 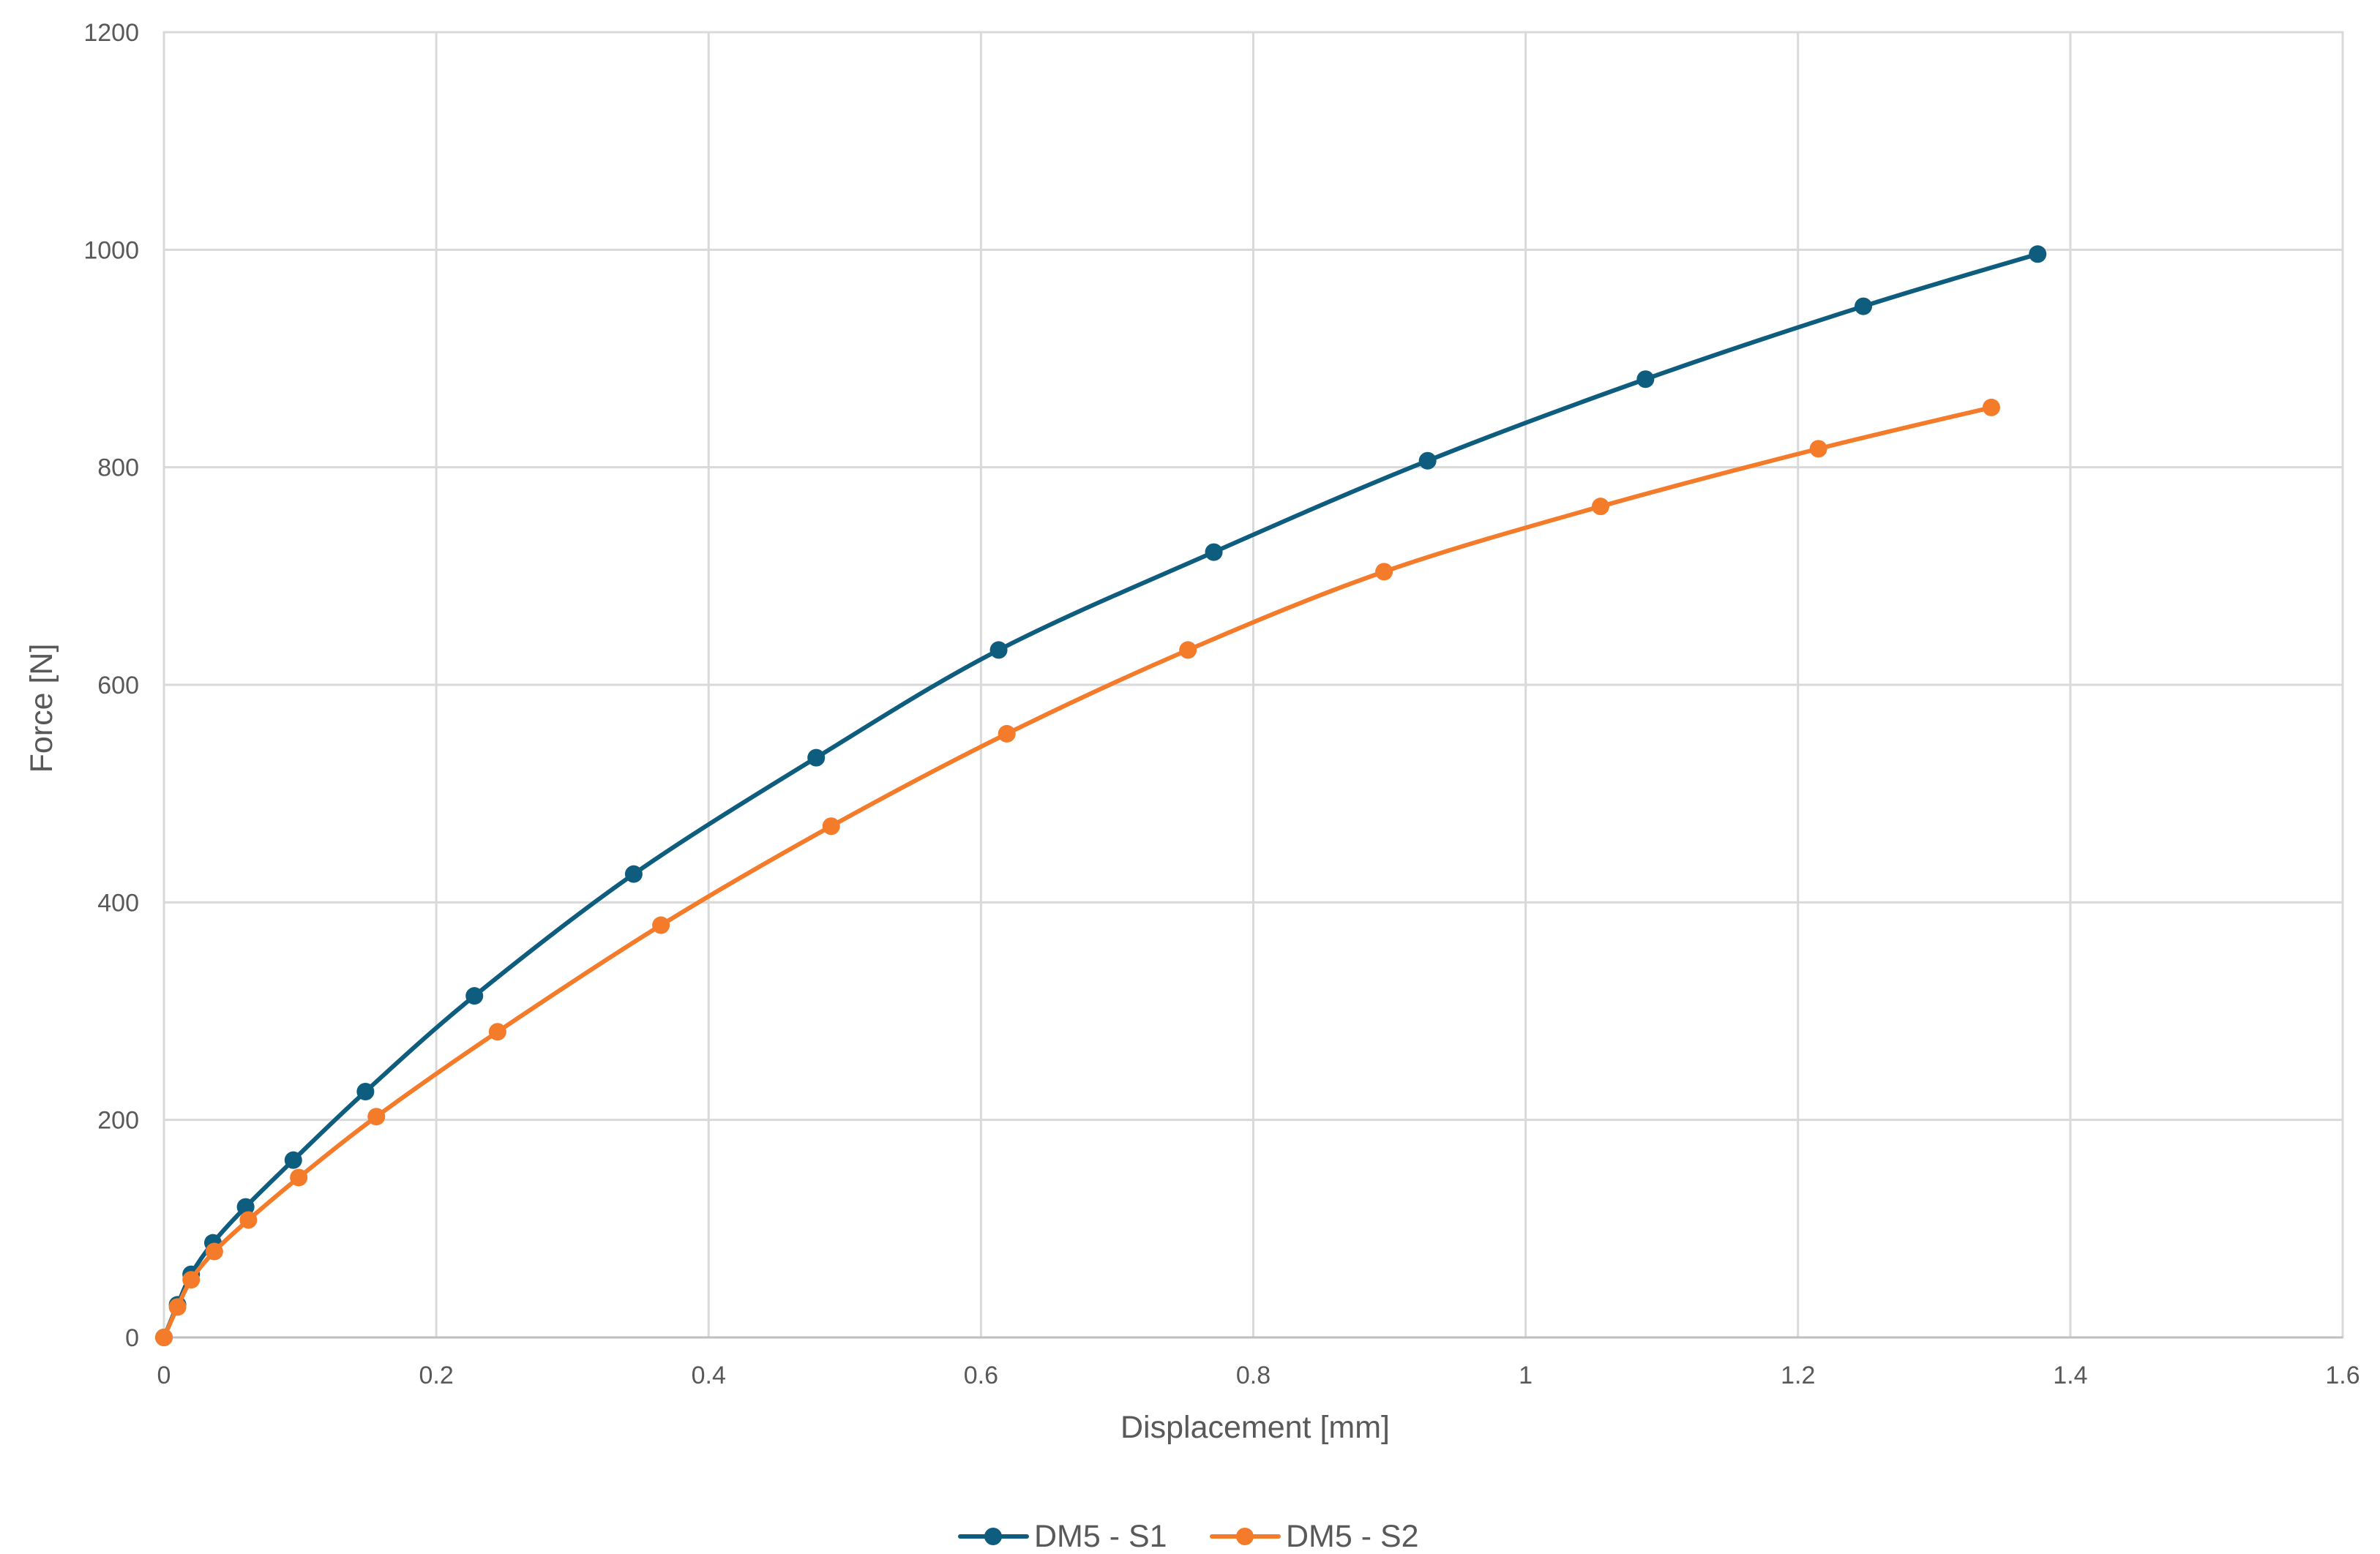 What do you see at coordinates (1188, 1536) in the screenshot?
I see `legend: DM5 - S1 DM5 - S2` at bounding box center [1188, 1536].